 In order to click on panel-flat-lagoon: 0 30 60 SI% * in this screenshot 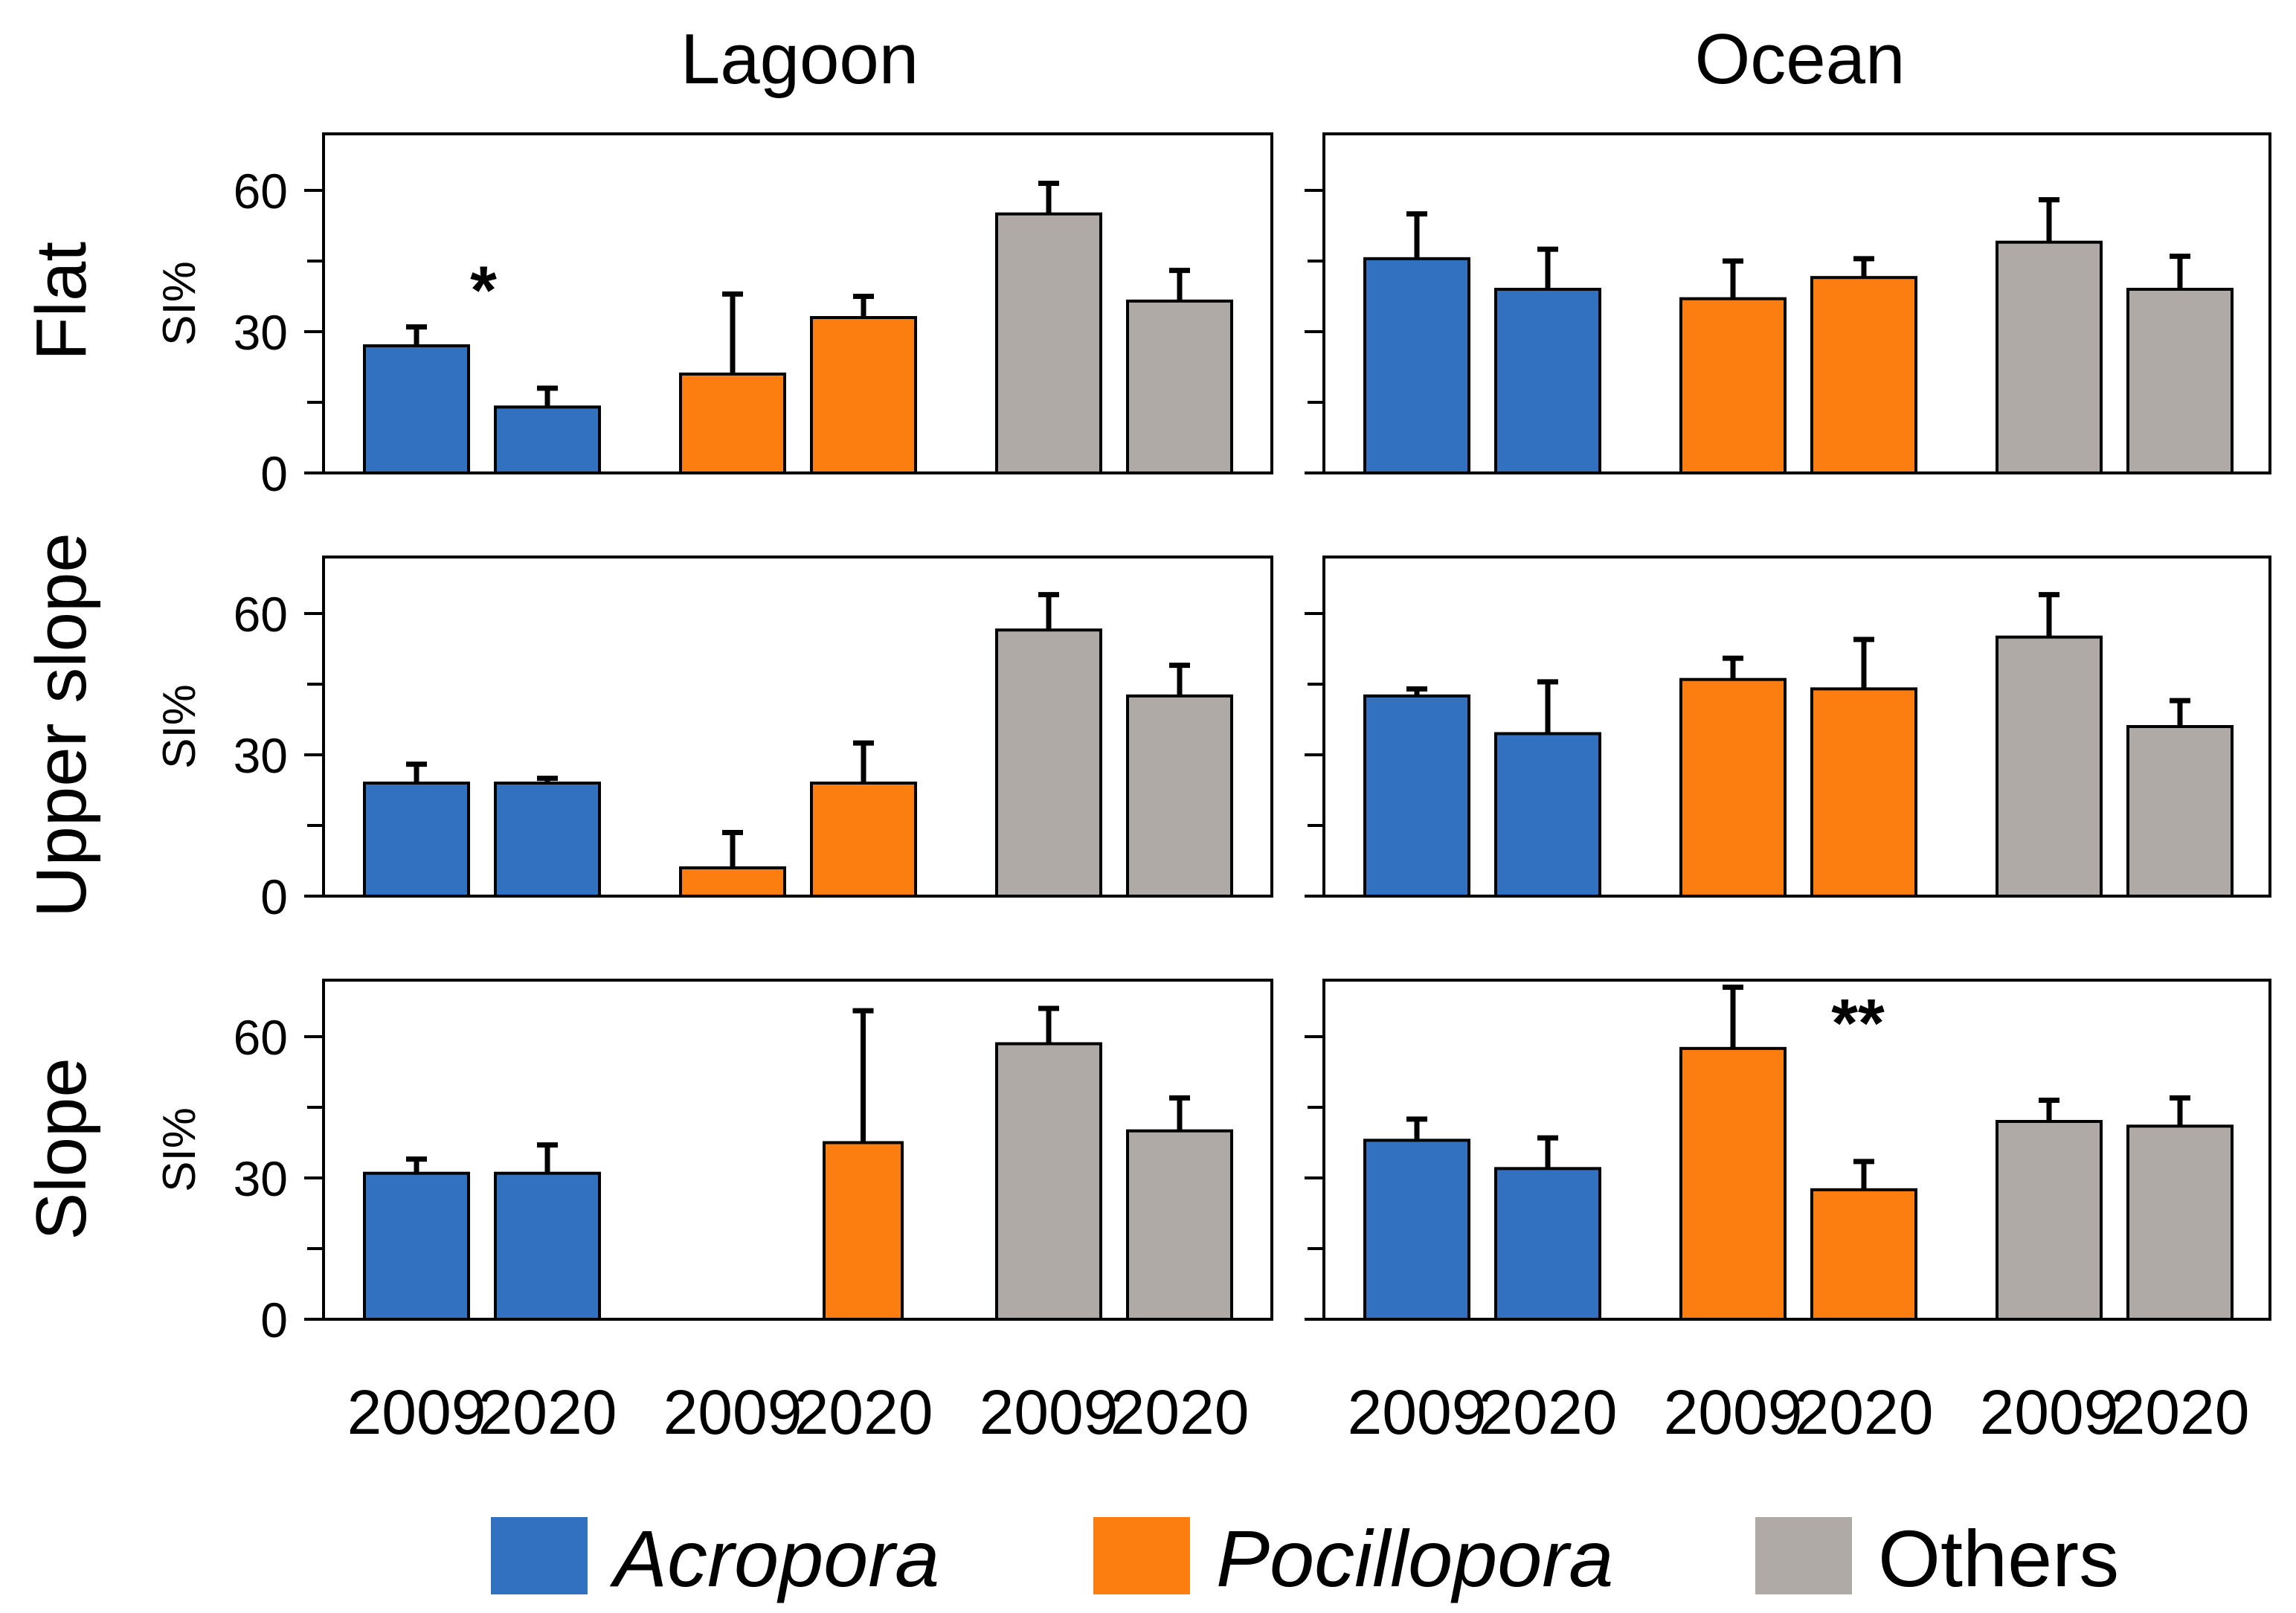, I will do `click(713, 316)`.